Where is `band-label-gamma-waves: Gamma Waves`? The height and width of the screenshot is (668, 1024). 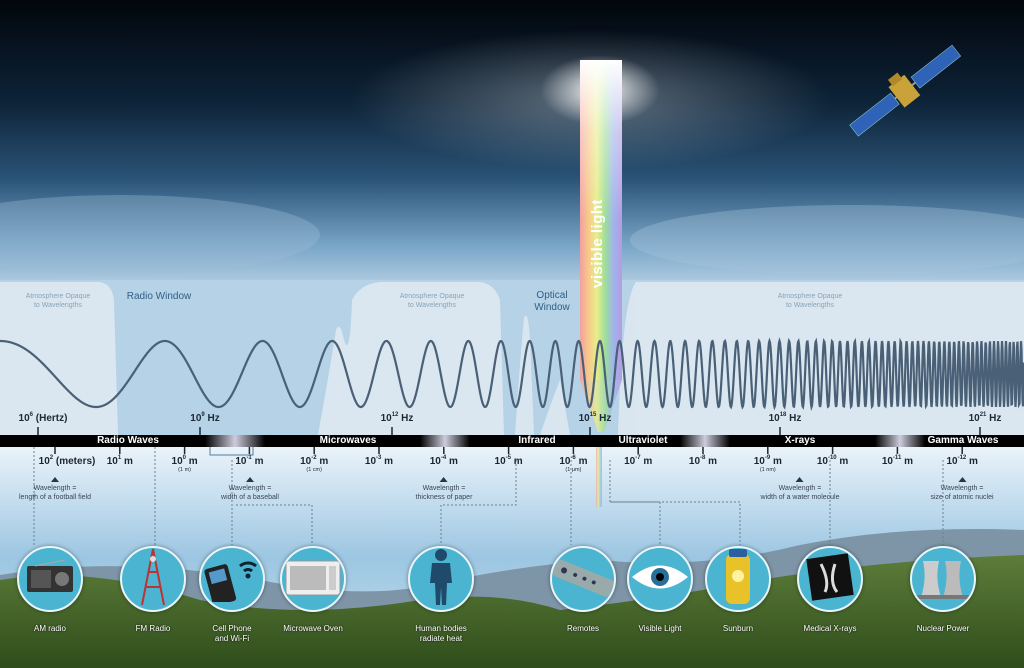
band-label-gamma-waves: Gamma Waves is located at coordinates (963, 440).